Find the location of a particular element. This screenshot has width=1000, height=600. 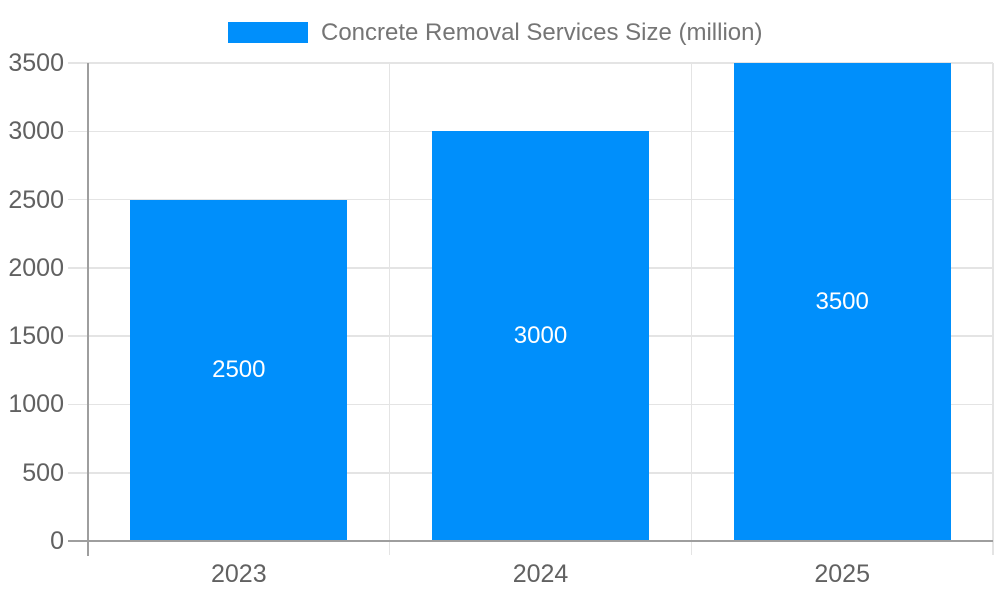

x-axis-tick-label: 2024 is located at coordinates (540, 574).